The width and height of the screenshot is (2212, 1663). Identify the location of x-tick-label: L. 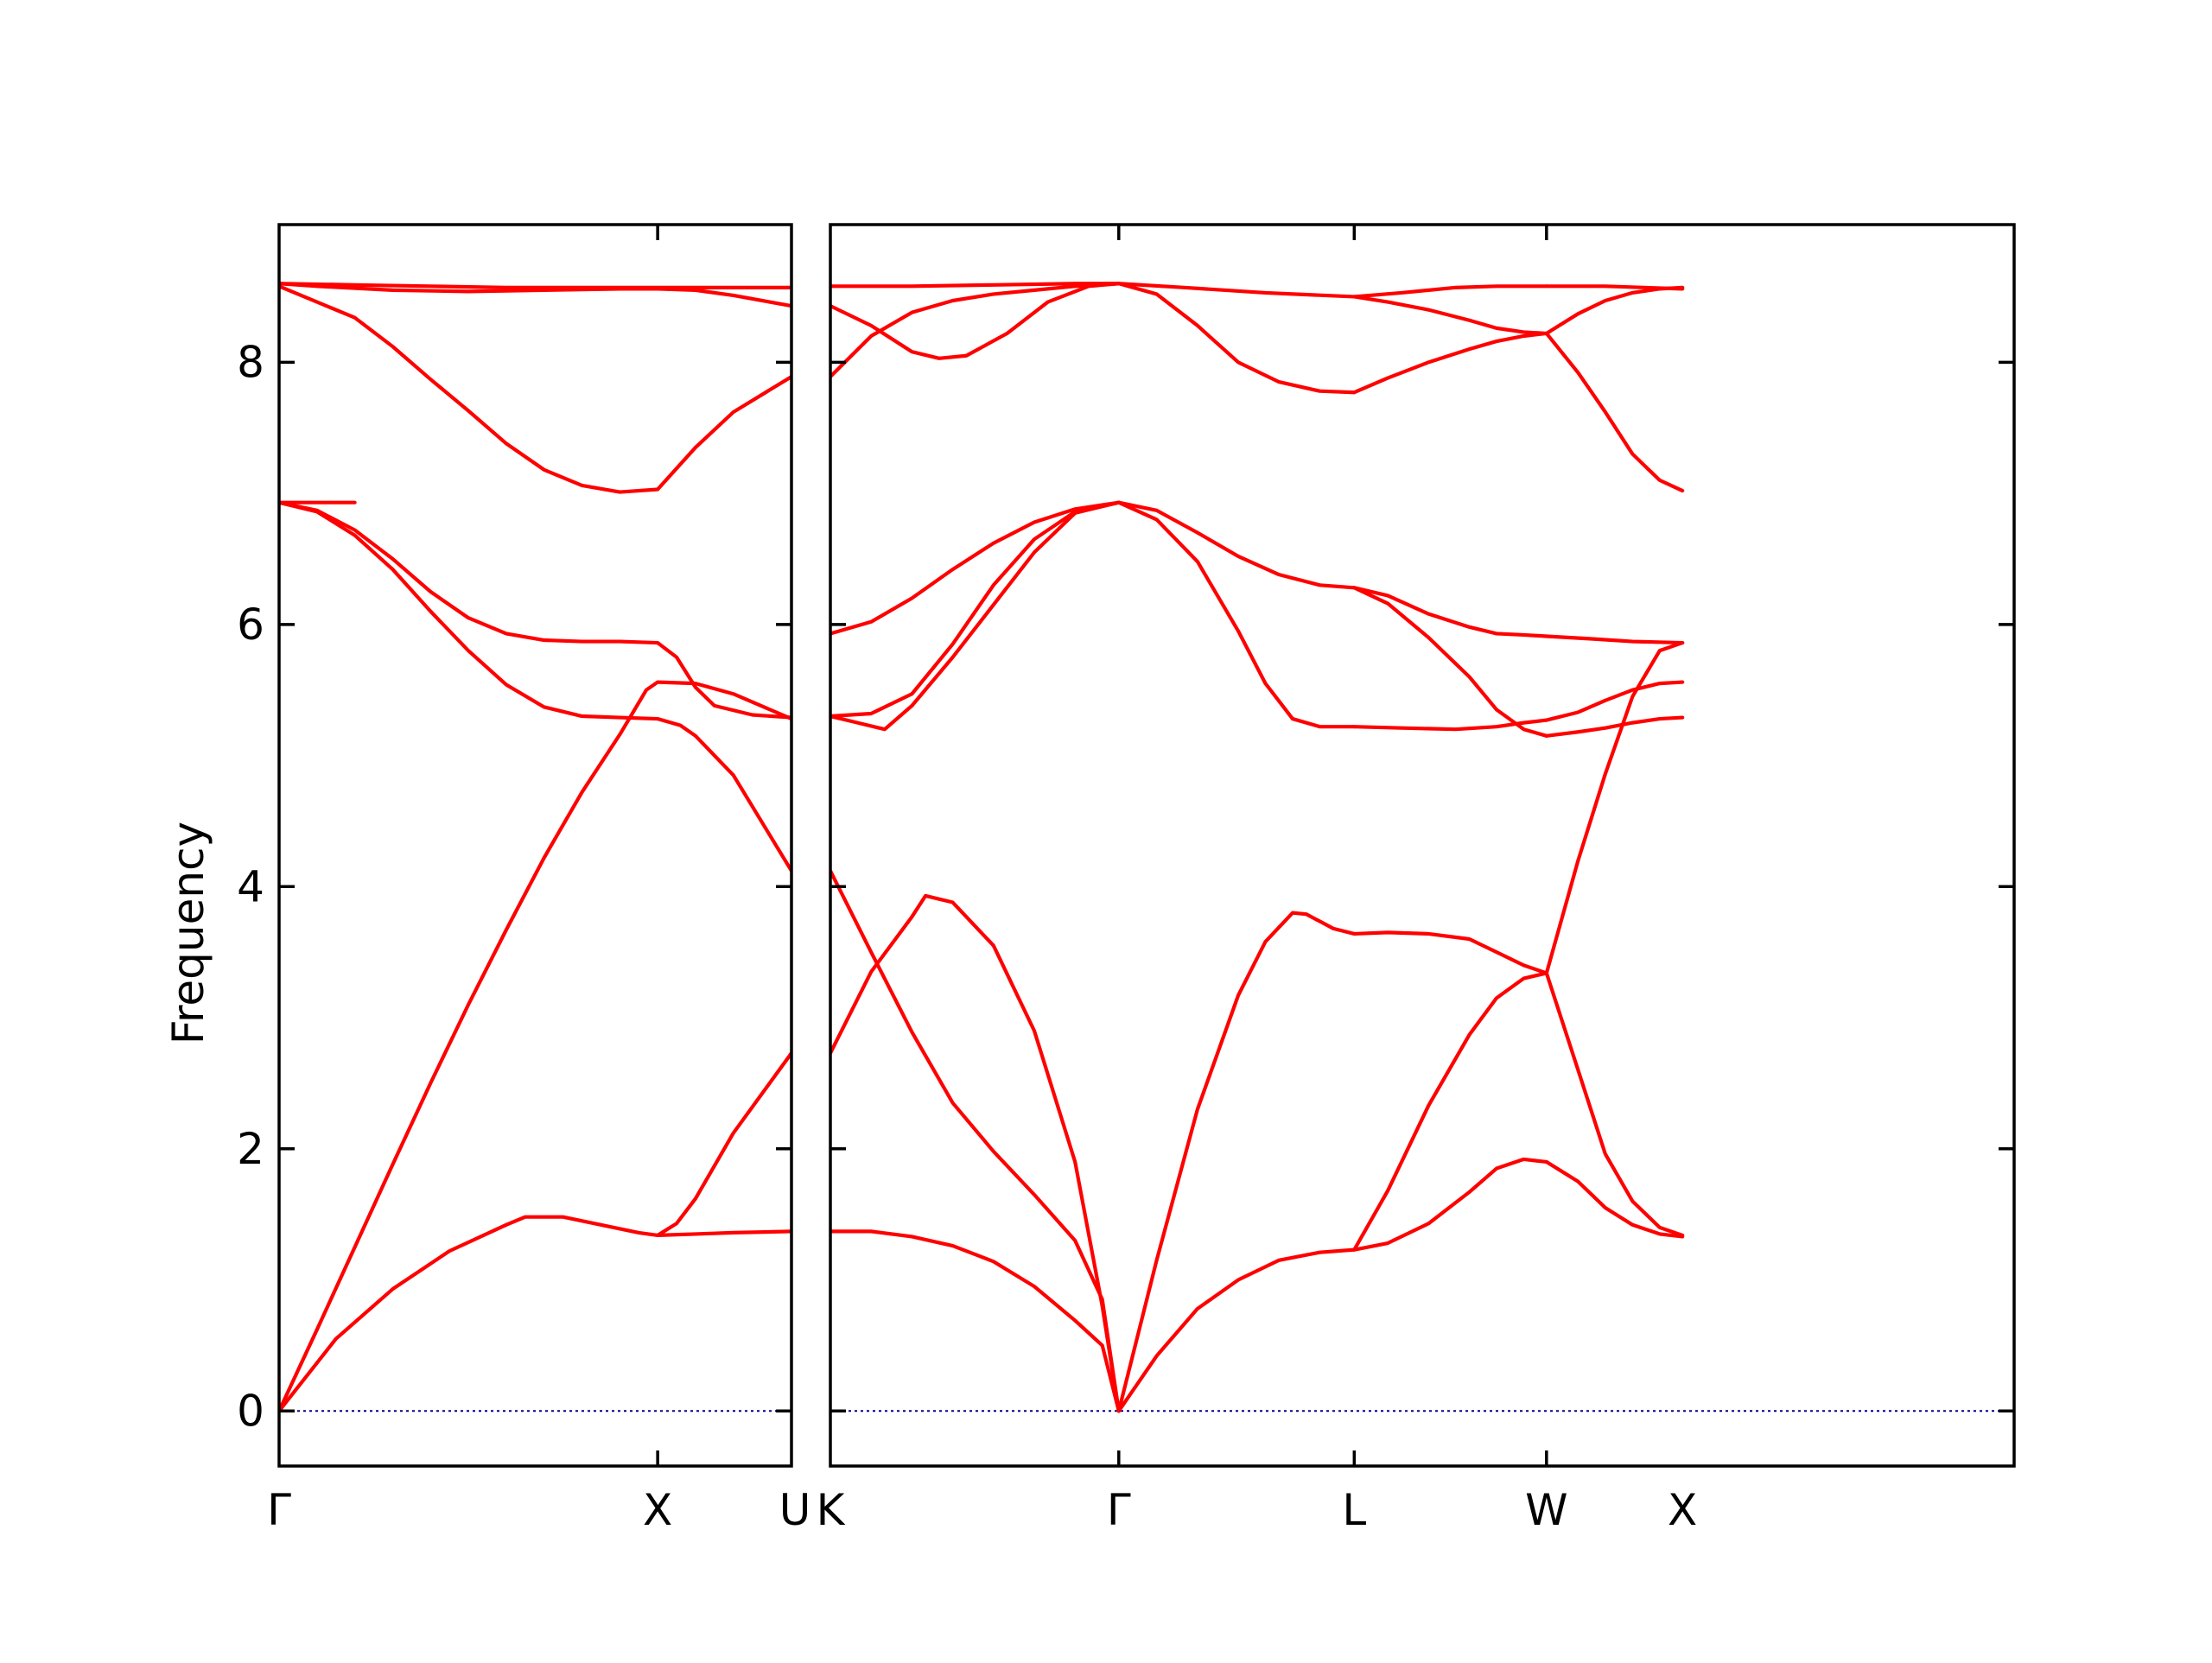
(1354, 1510).